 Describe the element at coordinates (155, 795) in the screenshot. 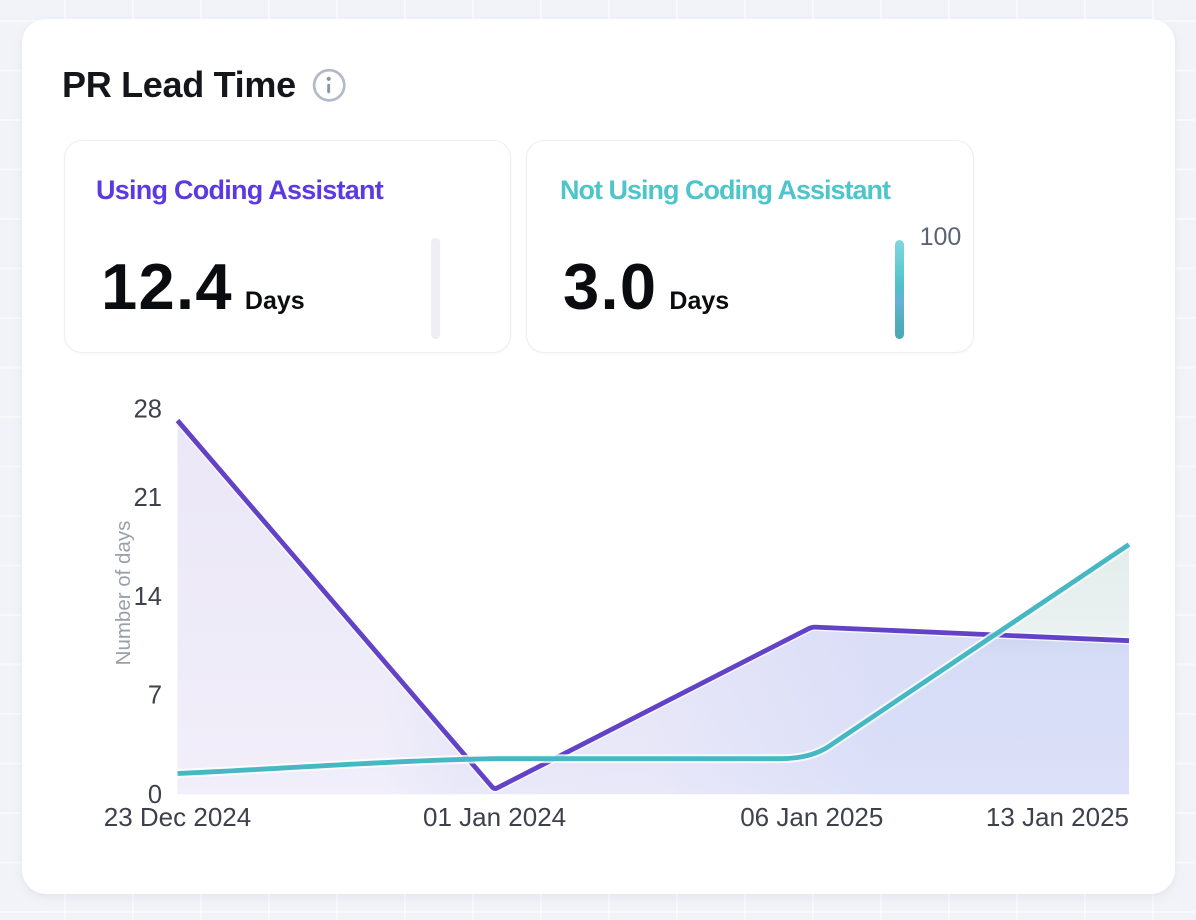

I see `svg-text: 0` at that location.